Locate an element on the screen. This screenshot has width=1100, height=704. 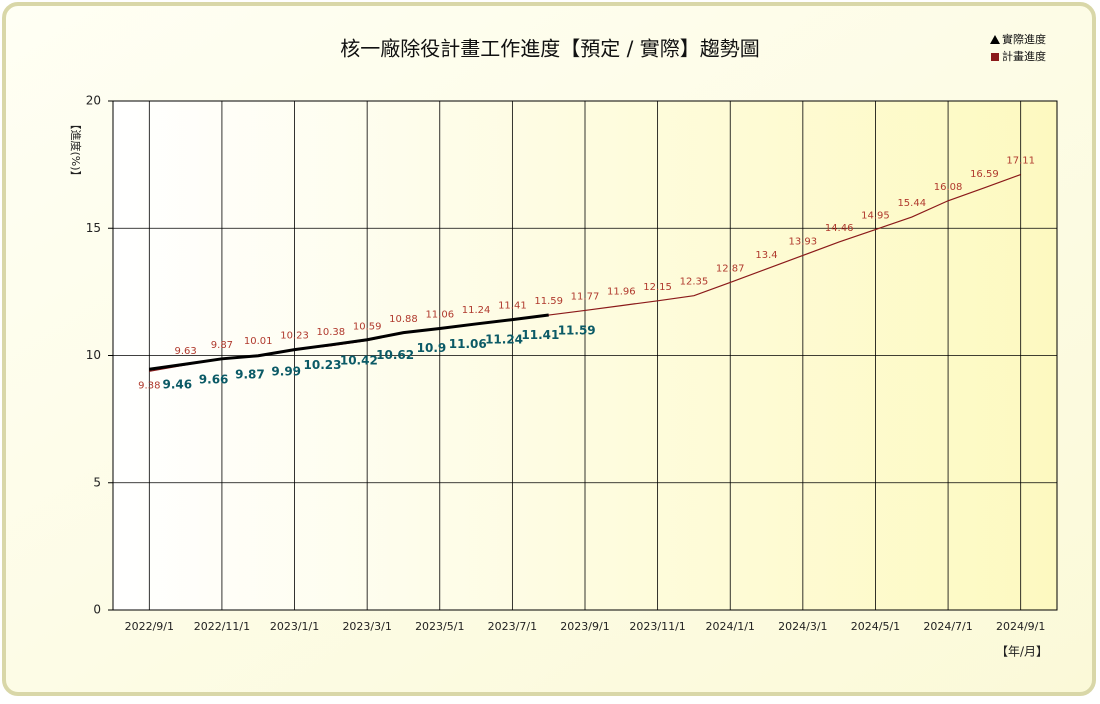
y-tick-label: 0 is located at coordinates (97, 610).